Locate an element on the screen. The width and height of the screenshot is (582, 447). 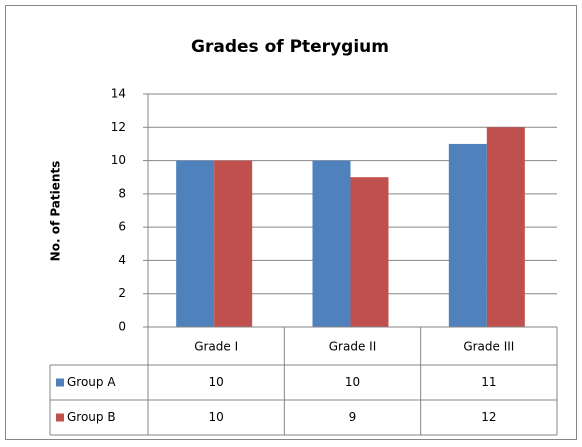
y-tick-label: 14 is located at coordinates (118, 94).